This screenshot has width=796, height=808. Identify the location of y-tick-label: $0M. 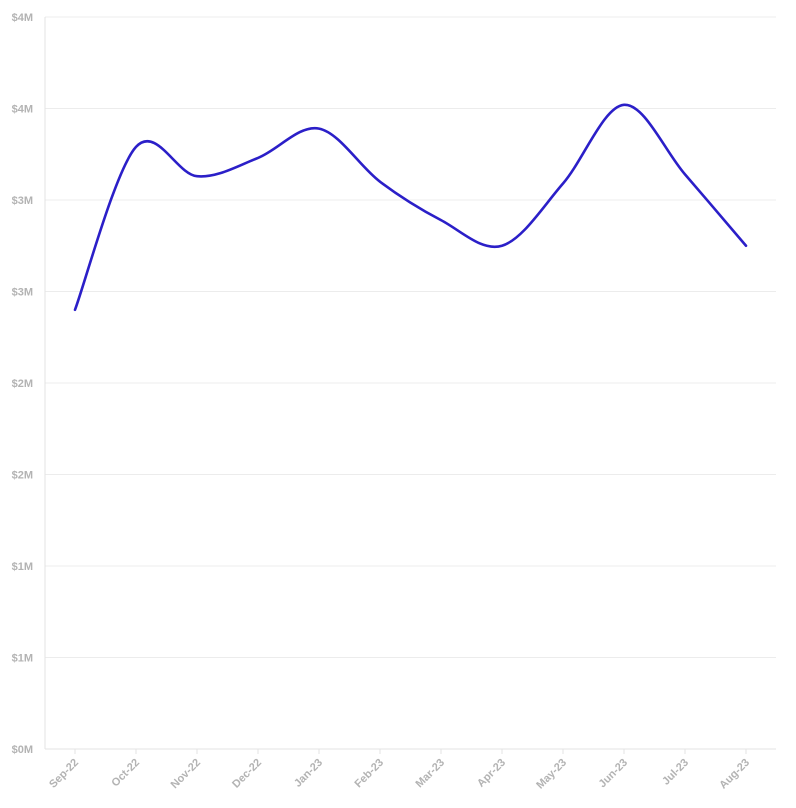
(22, 750).